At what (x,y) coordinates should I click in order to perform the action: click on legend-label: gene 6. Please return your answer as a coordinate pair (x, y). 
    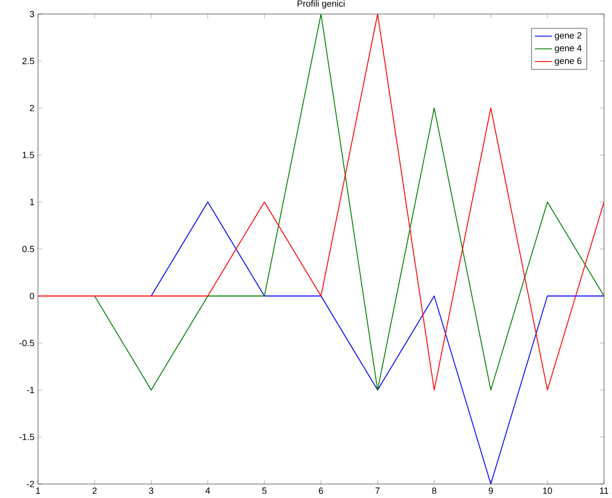
    Looking at the image, I should click on (568, 62).